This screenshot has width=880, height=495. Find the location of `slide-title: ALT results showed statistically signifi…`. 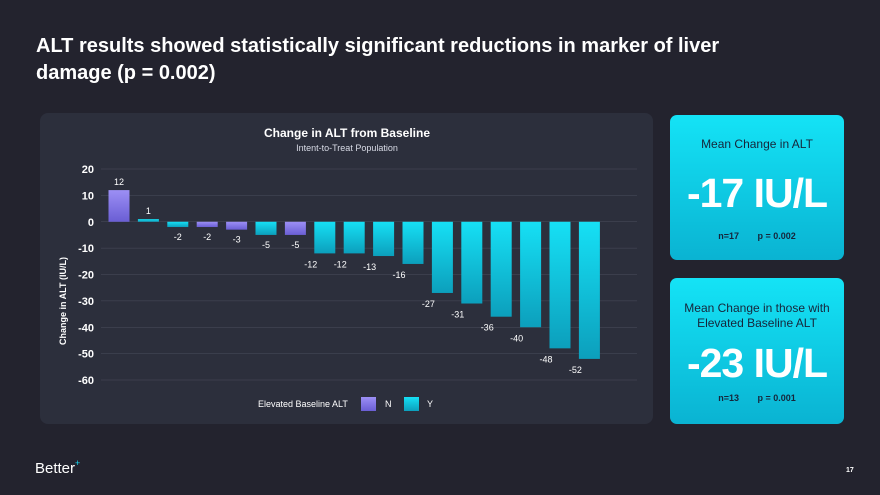

slide-title: ALT results showed statistically signifi… is located at coordinates (378, 59).